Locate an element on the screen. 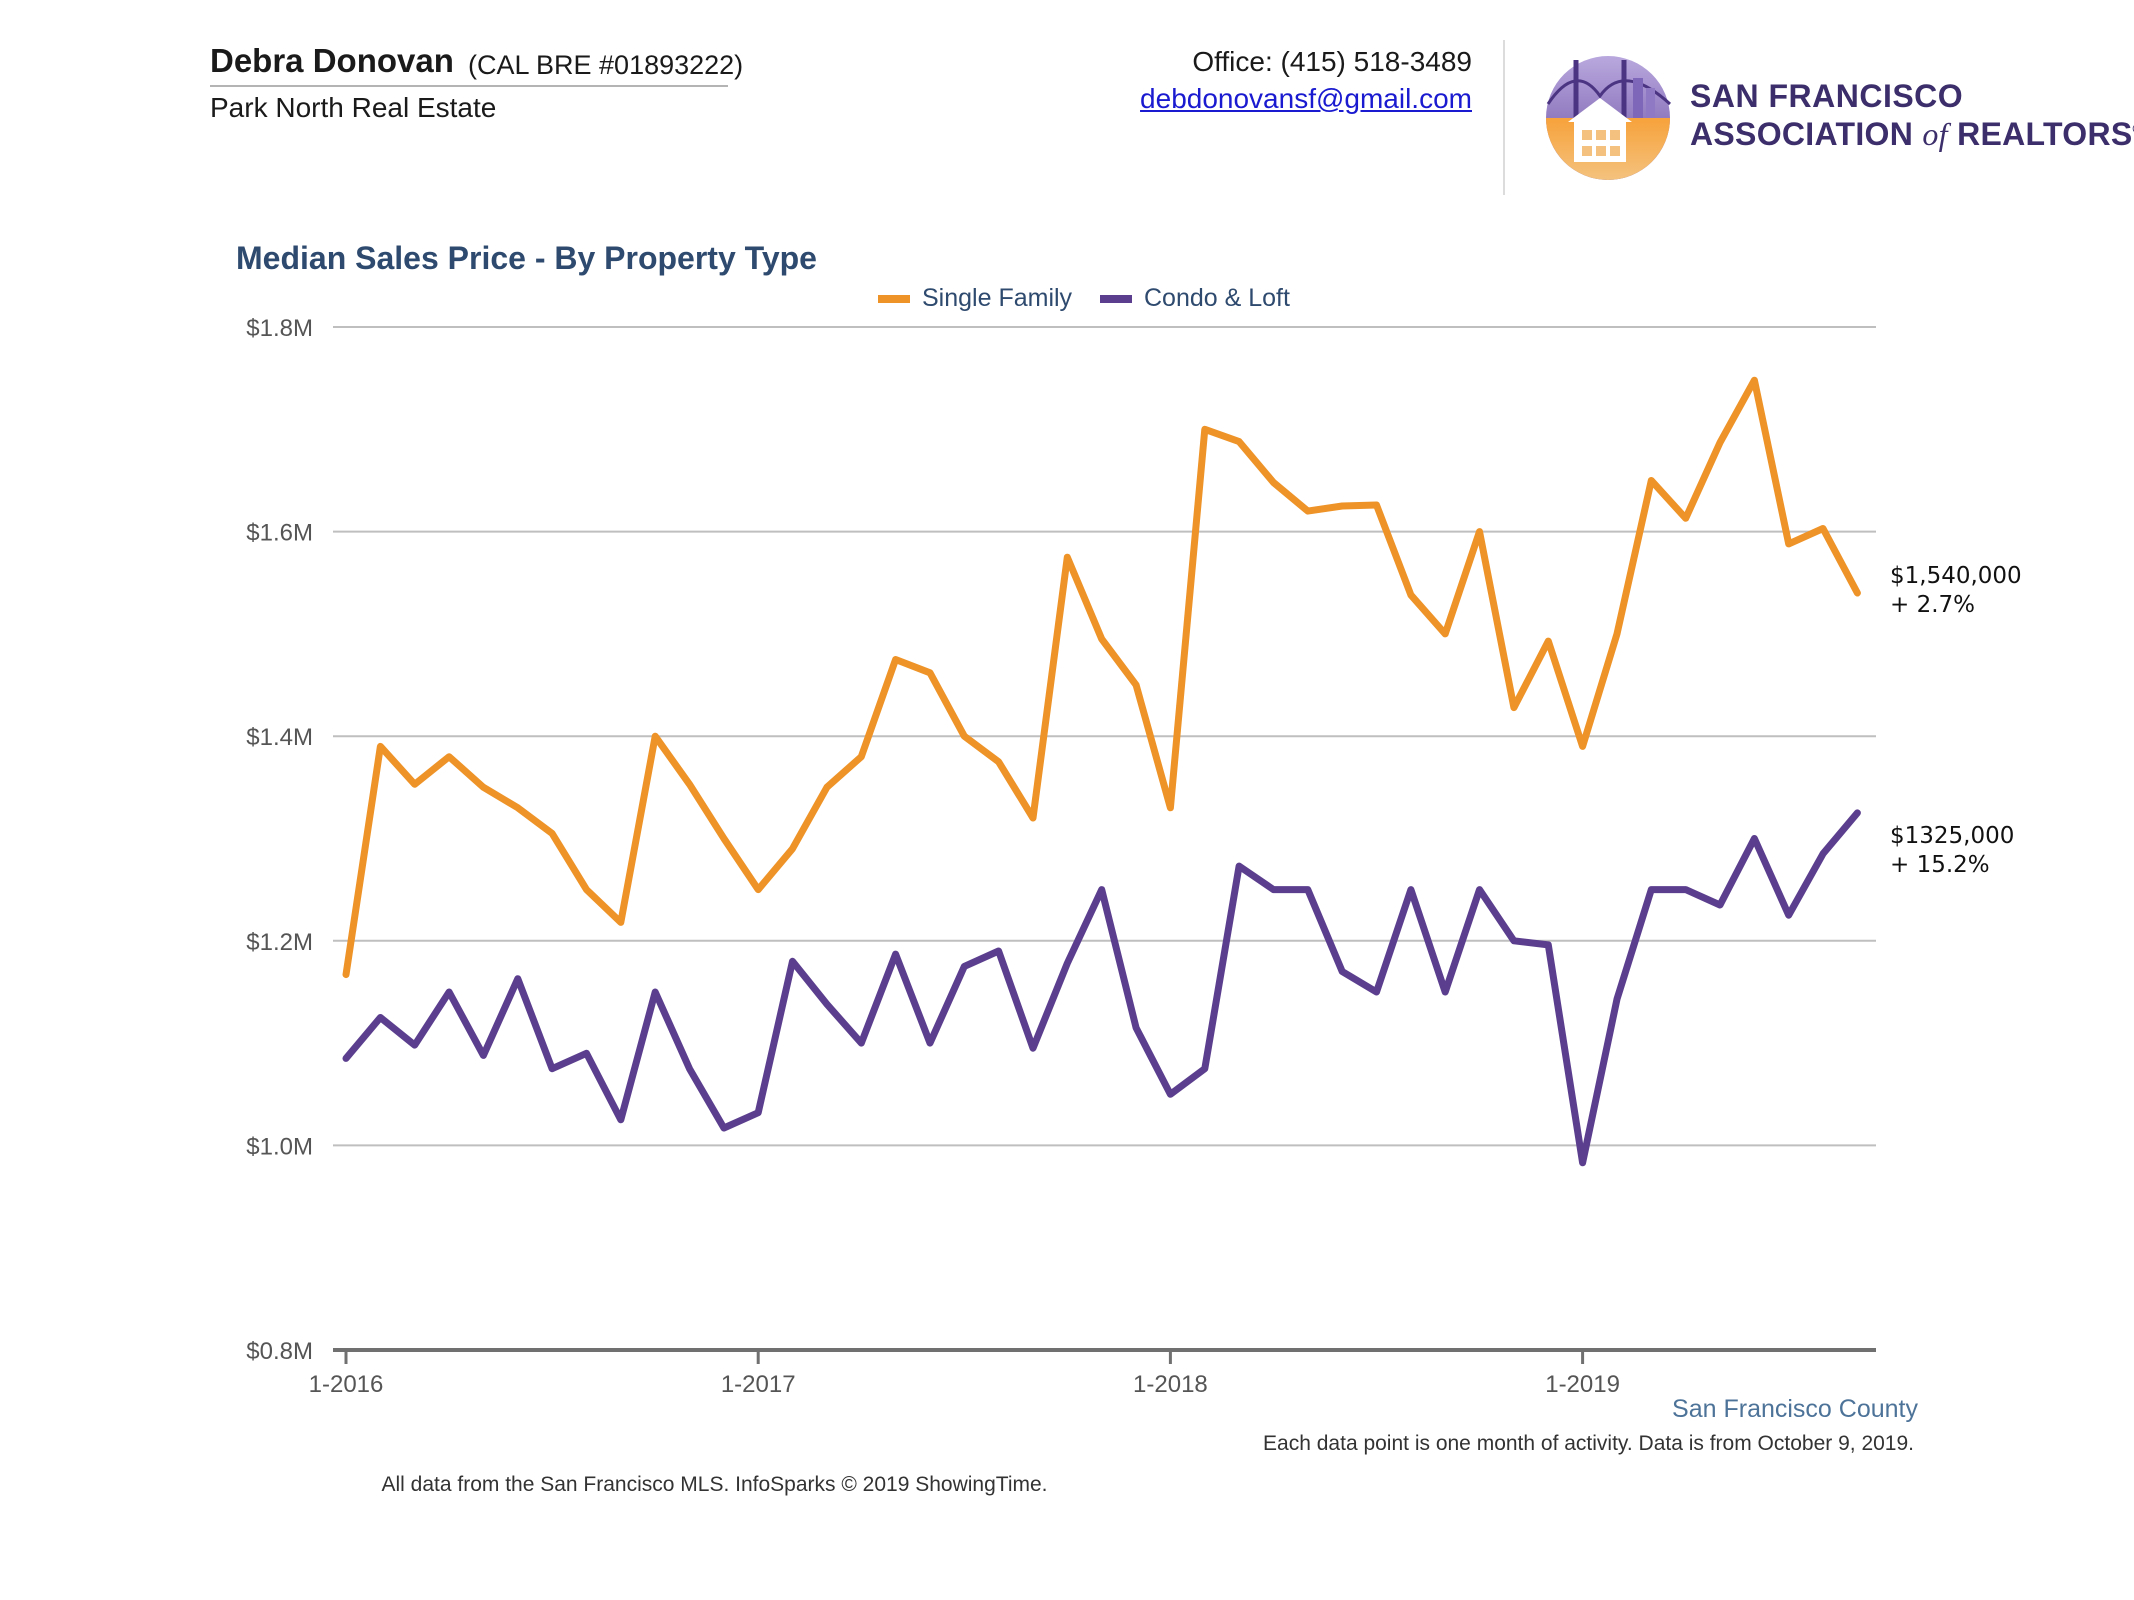 Image resolution: width=2134 pixels, height=1600 pixels. x-tick-label: 1-2018 is located at coordinates (1170, 1384).